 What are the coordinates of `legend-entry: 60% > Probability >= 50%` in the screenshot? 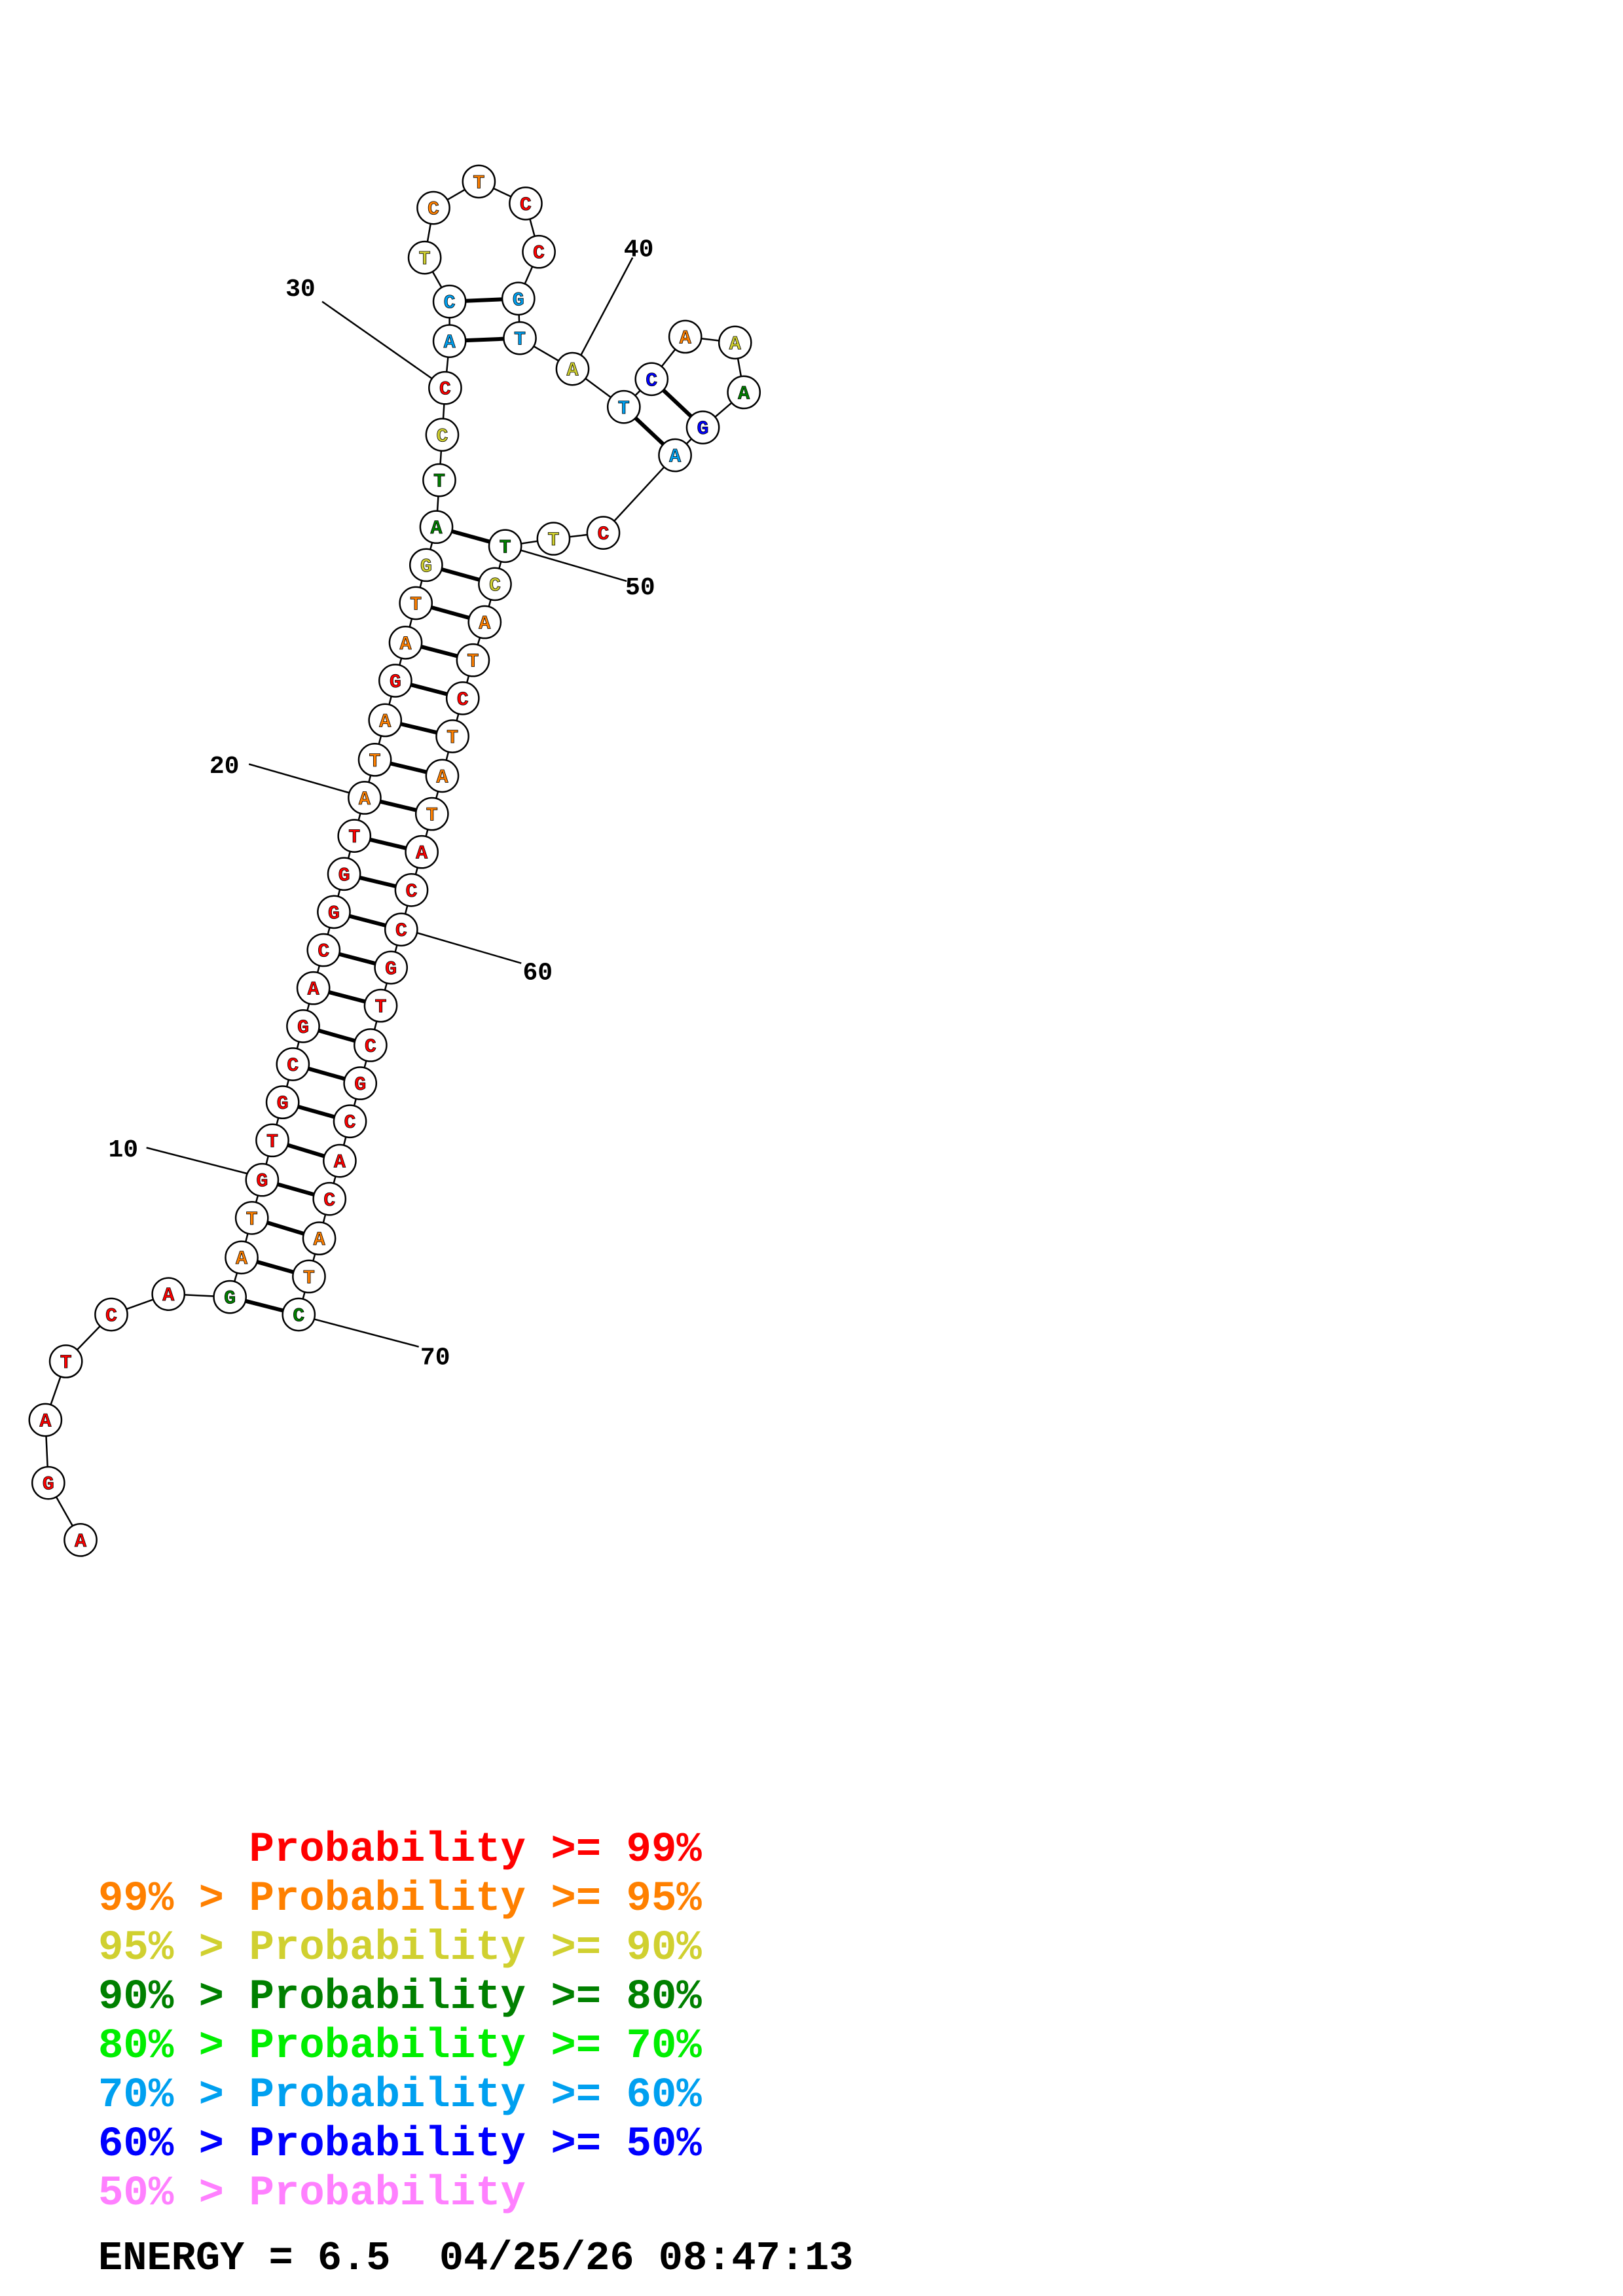 It's located at (400, 2145).